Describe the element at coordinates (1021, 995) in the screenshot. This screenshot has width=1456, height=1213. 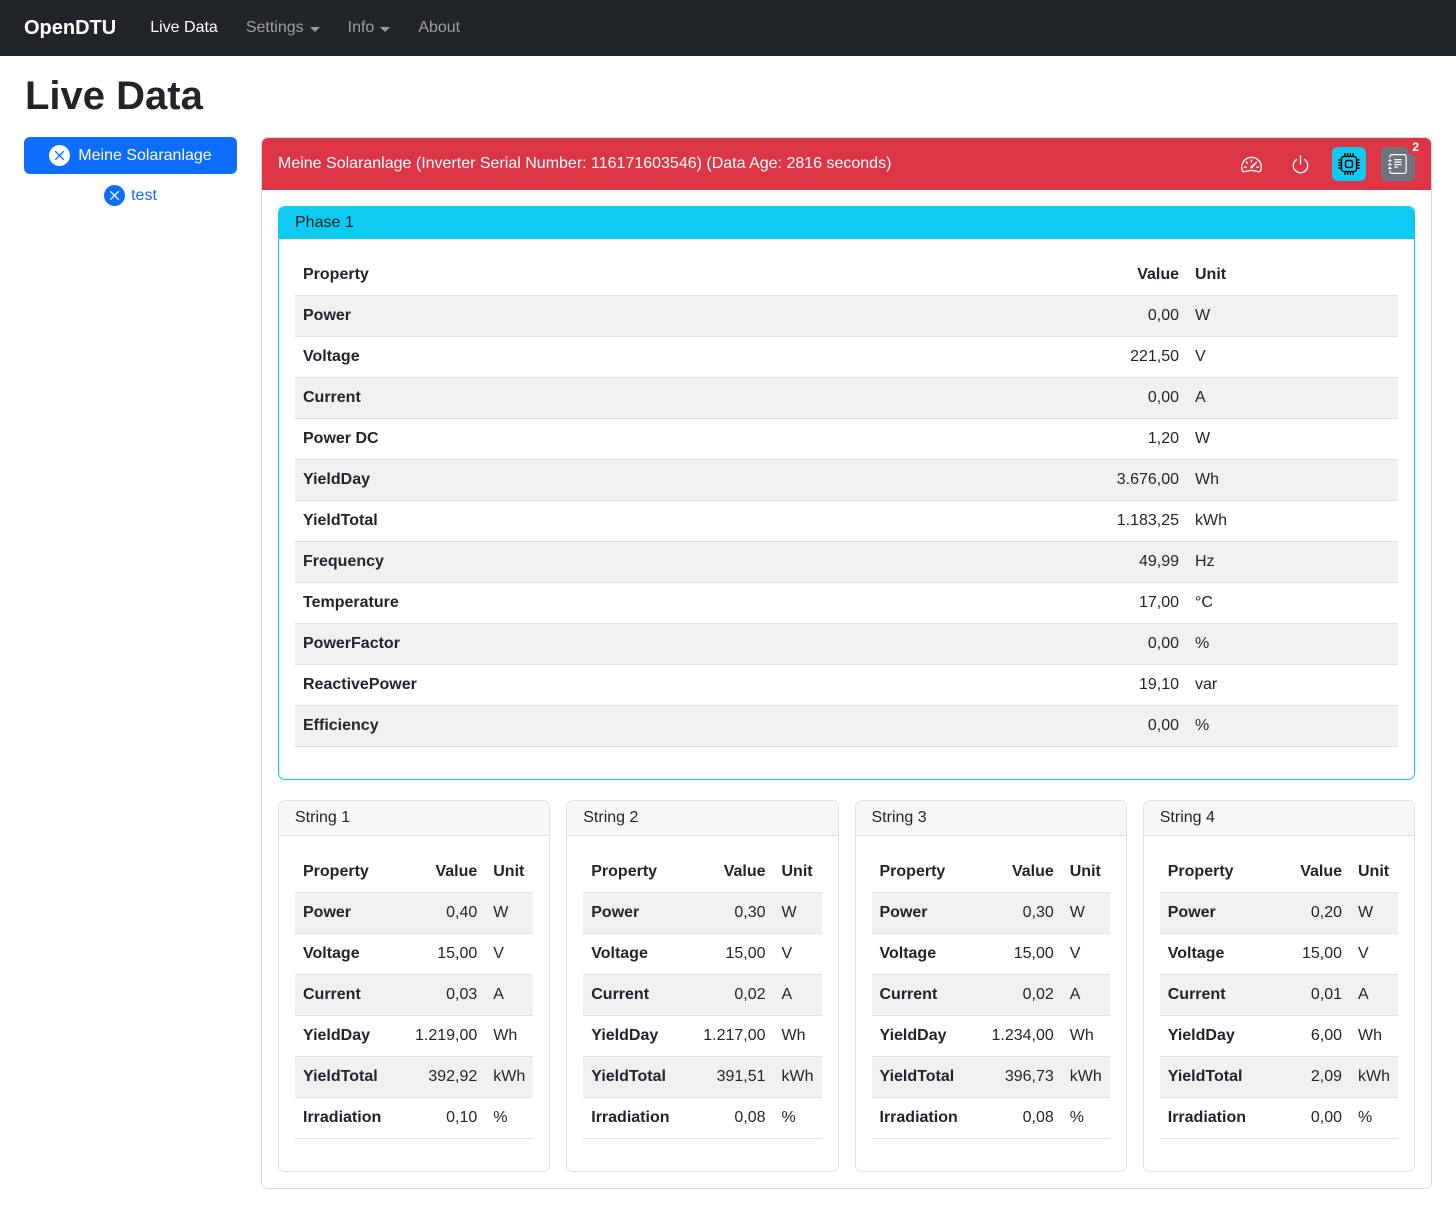
I see `value-cell: 0,02` at that location.